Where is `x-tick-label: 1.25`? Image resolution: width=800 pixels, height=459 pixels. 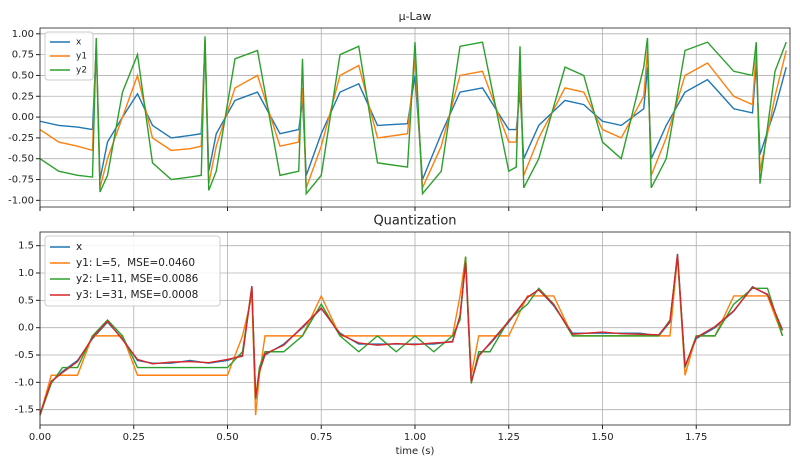 x-tick-label: 1.25 is located at coordinates (509, 437).